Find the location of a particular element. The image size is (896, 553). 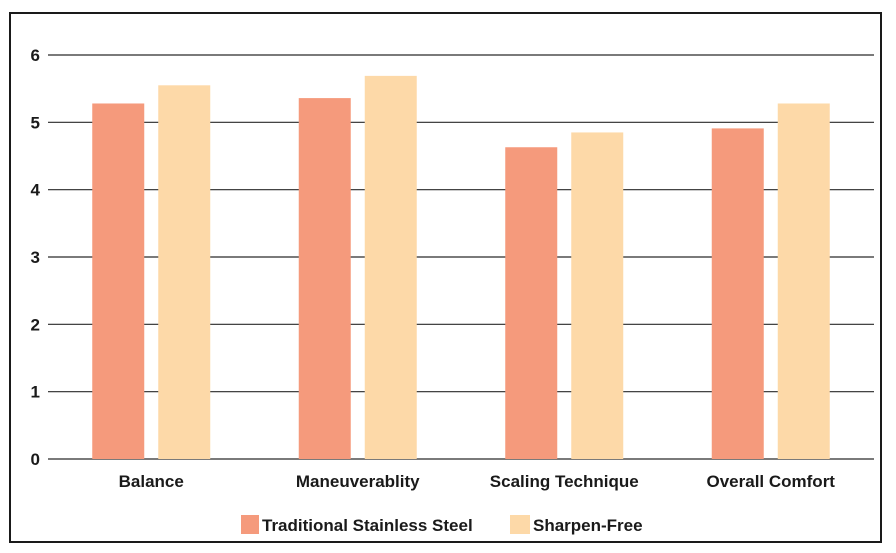

y-tick-label: 3 is located at coordinates (35, 257).